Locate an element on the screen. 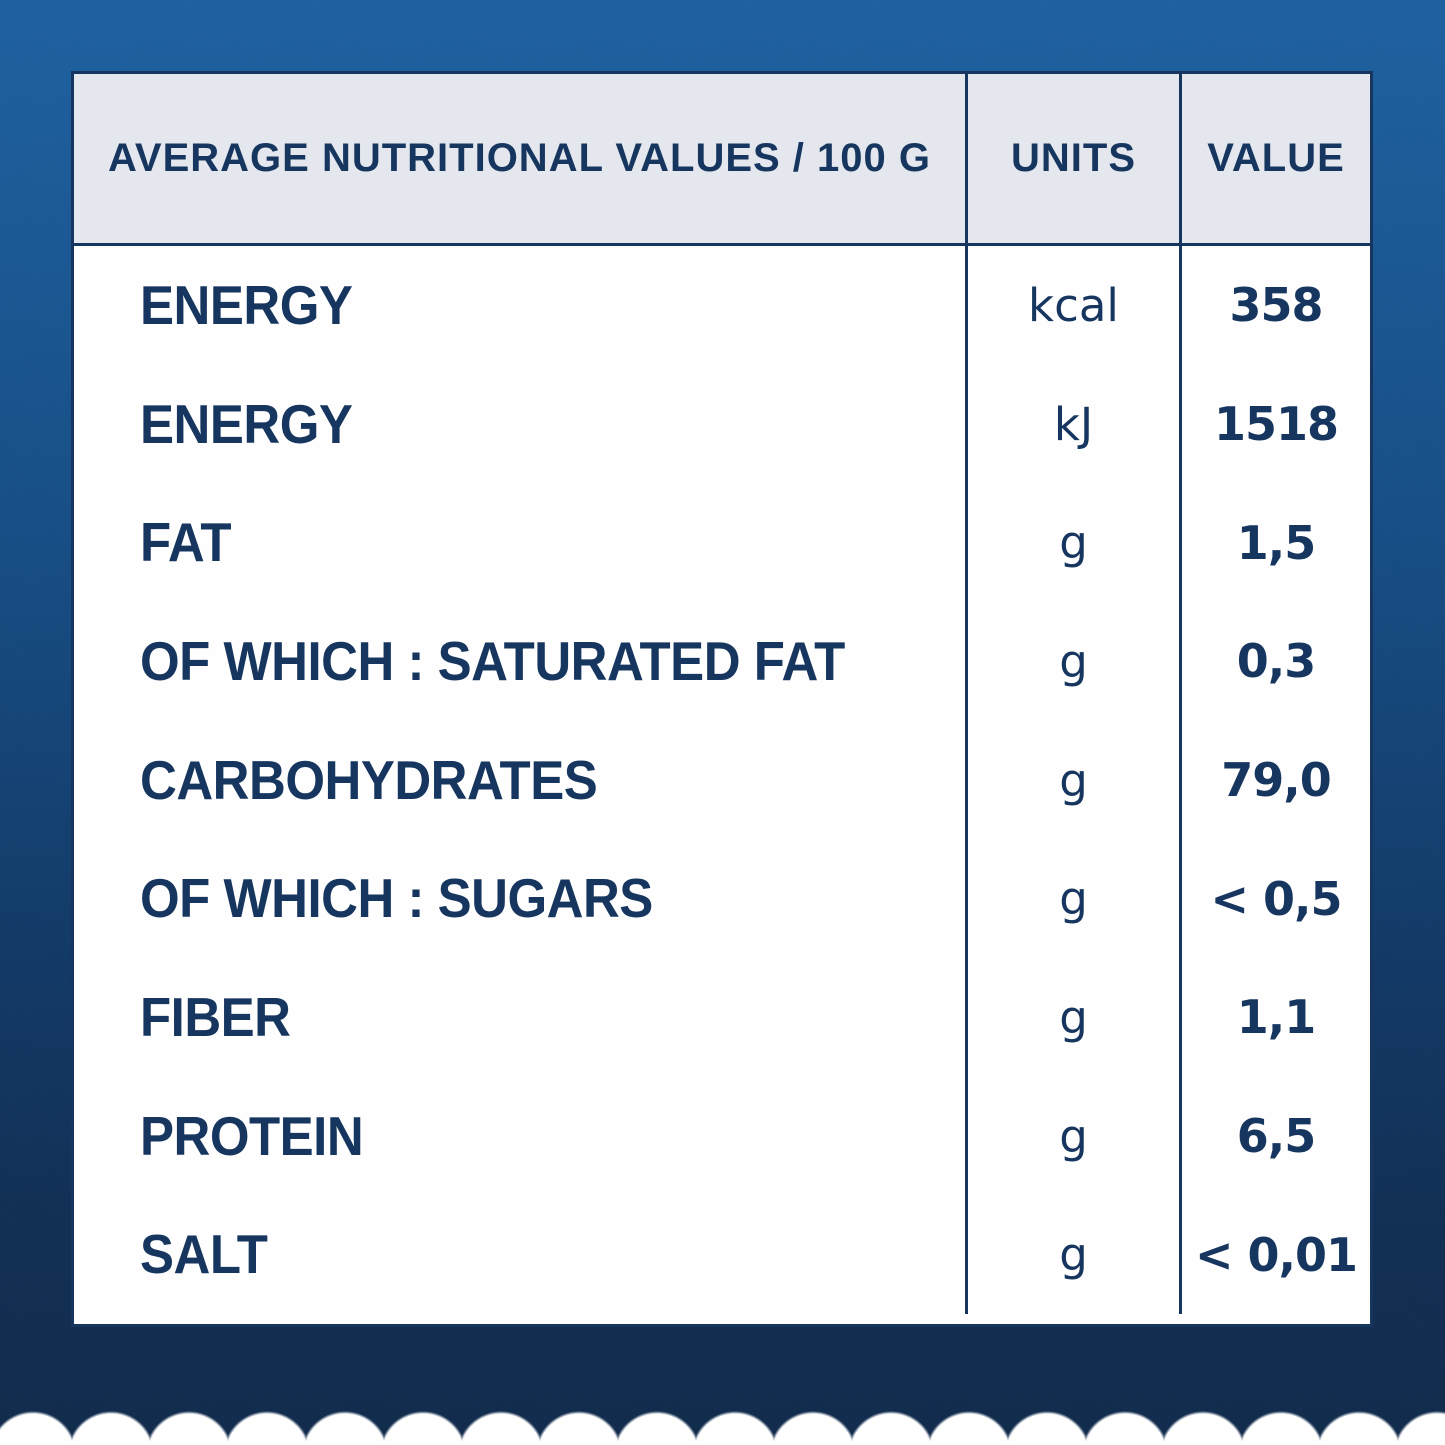 This screenshot has height=1445, width=1445. table-row: SALT g < 0,01 is located at coordinates (722, 1255).